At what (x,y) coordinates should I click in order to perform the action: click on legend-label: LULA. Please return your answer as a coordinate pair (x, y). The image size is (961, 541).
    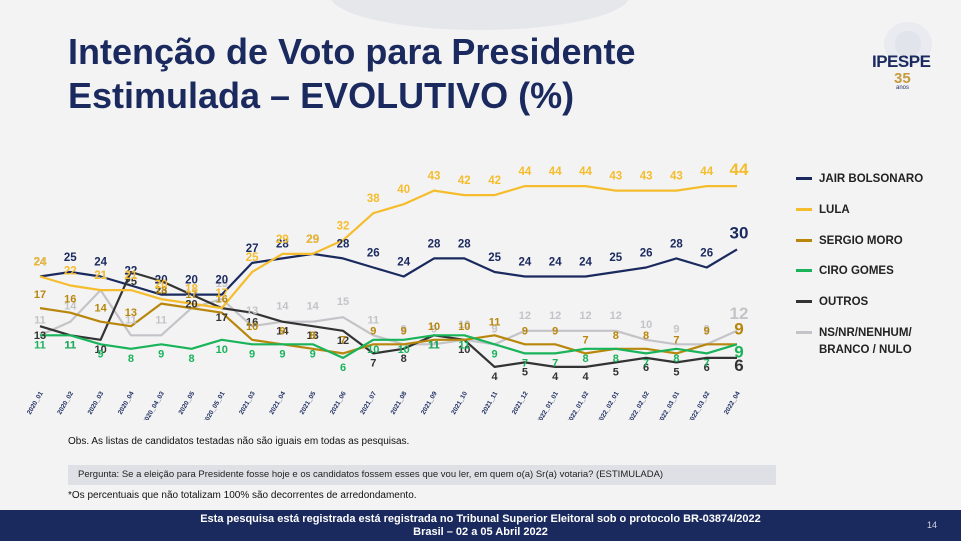
    Looking at the image, I should click on (834, 210).